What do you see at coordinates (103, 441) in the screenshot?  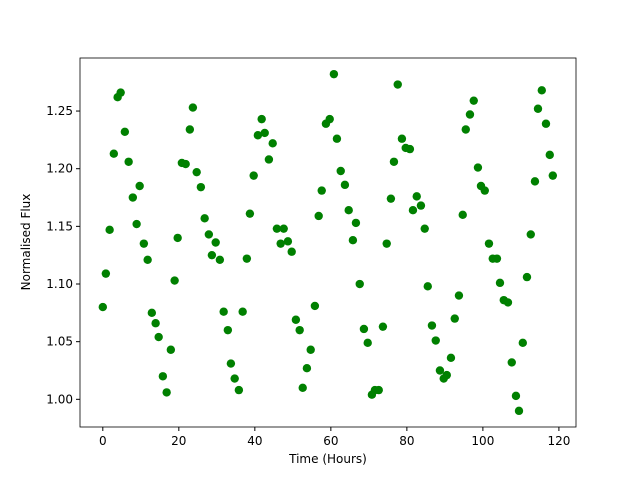 I see `x-tick-label: 0` at bounding box center [103, 441].